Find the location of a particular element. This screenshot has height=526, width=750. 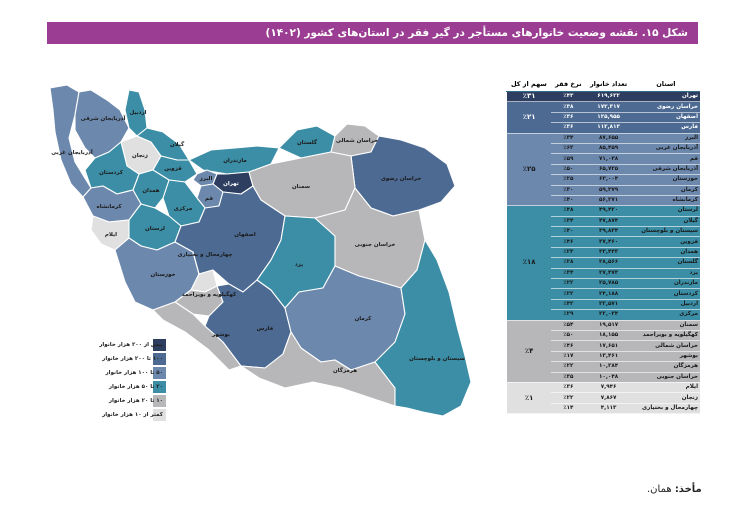

province-mazandaran is located at coordinates (234, 160).